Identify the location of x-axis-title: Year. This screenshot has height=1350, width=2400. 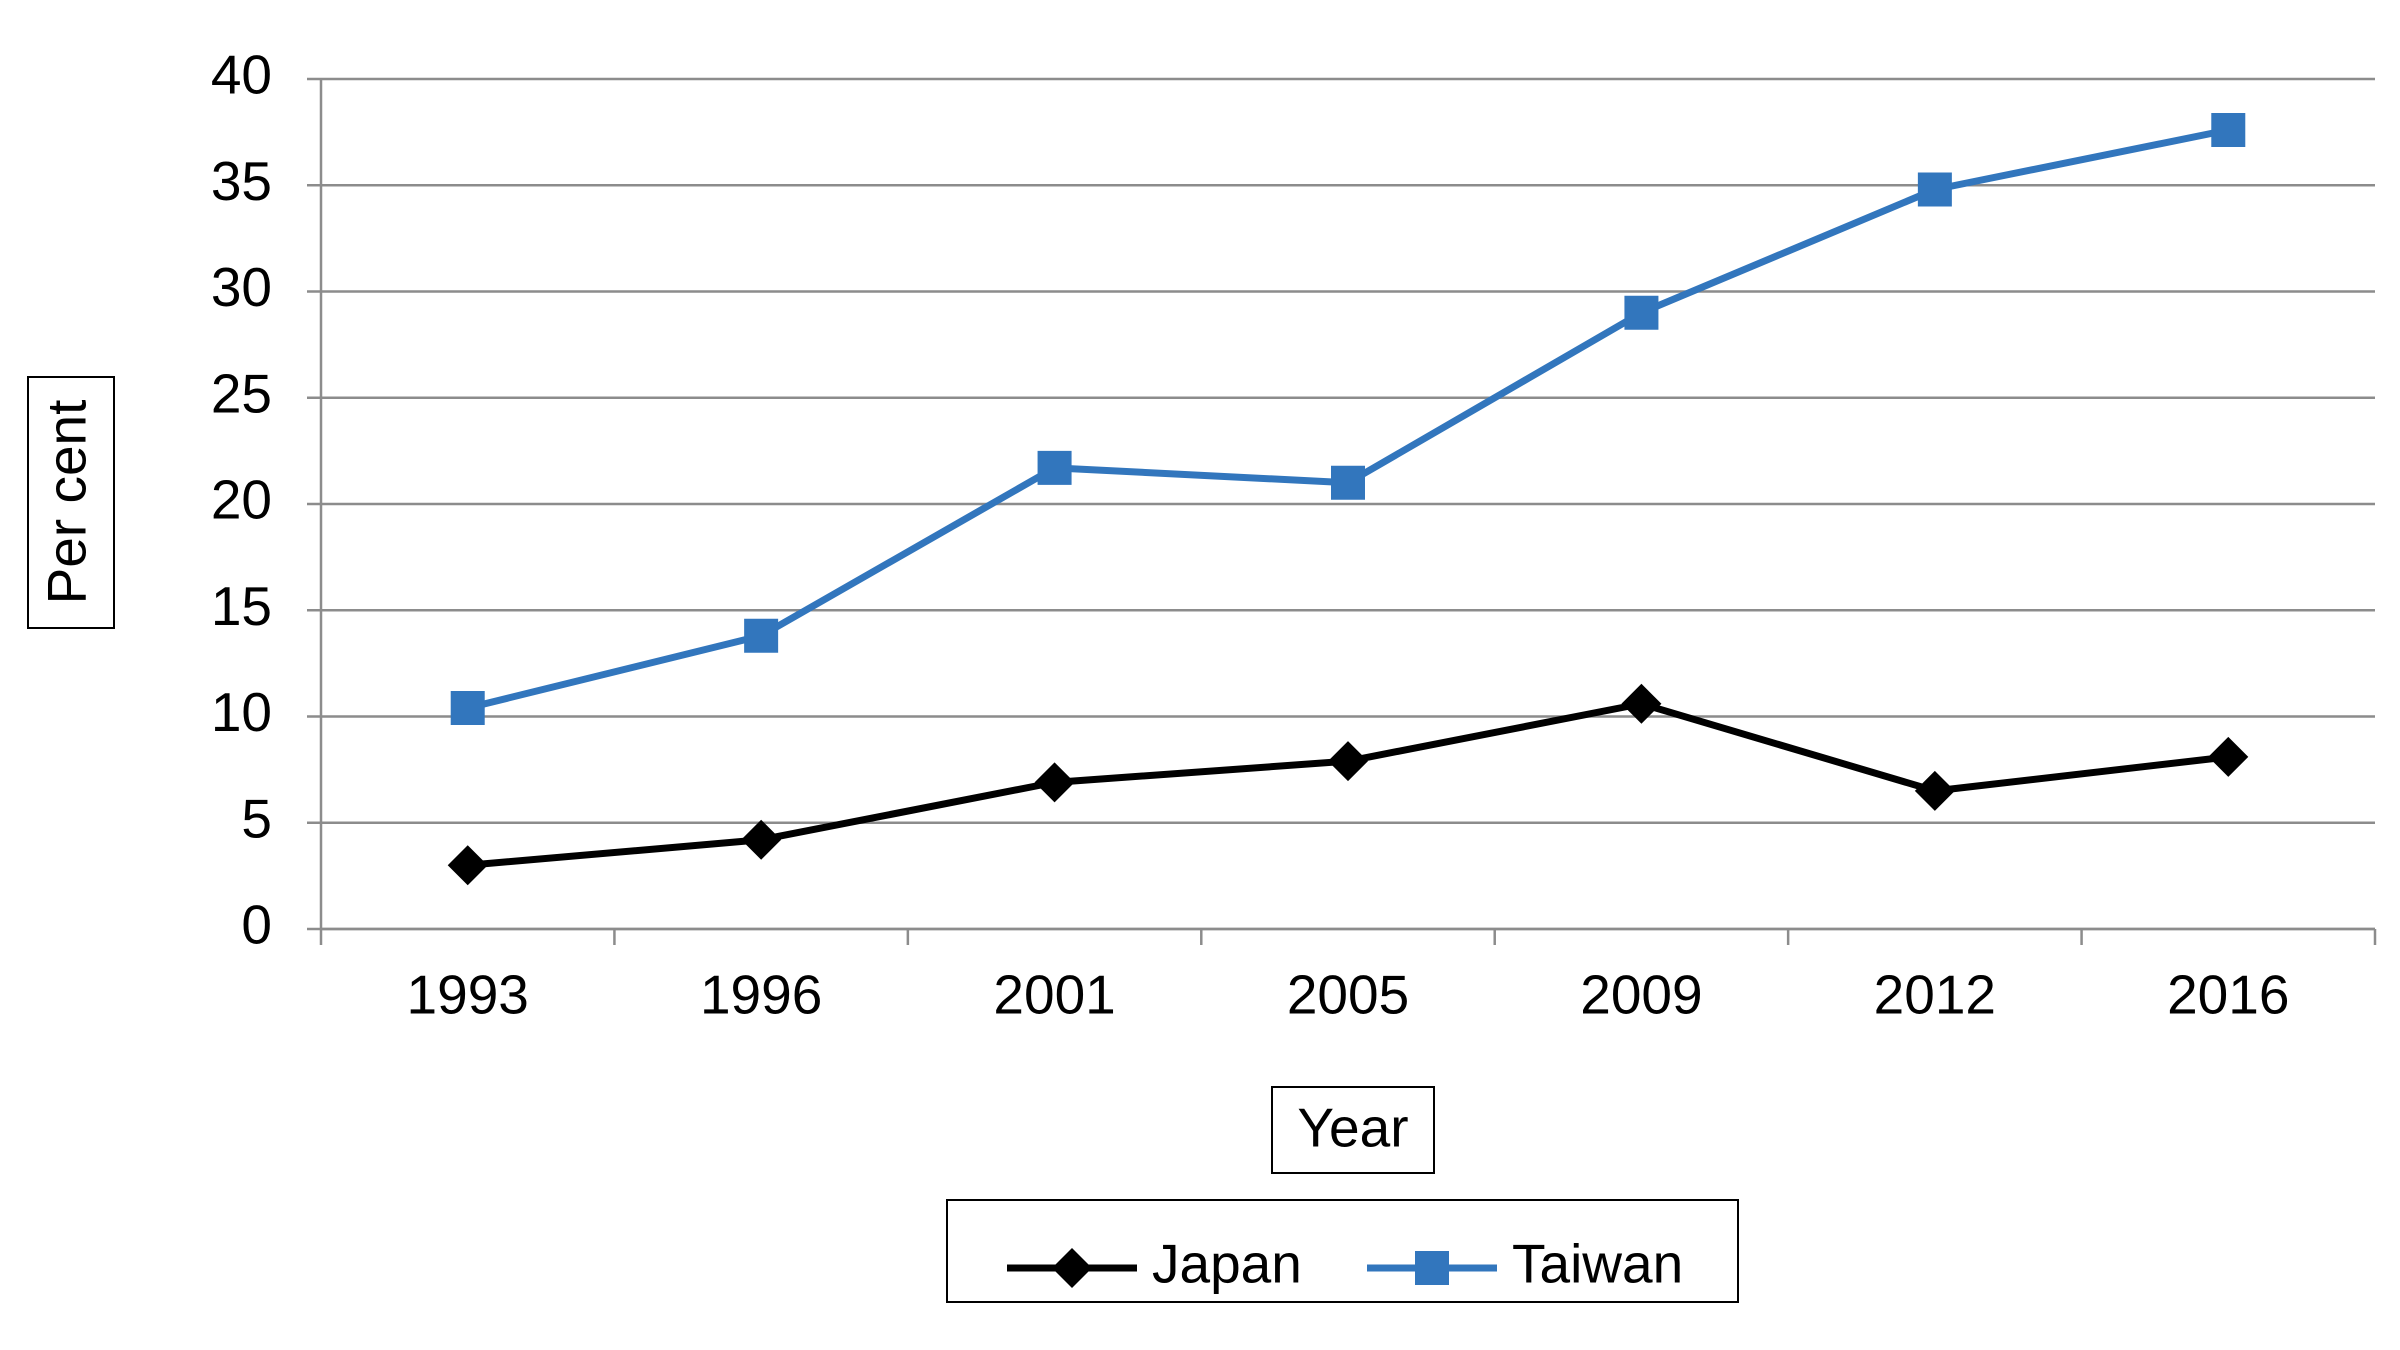
(1352, 1128).